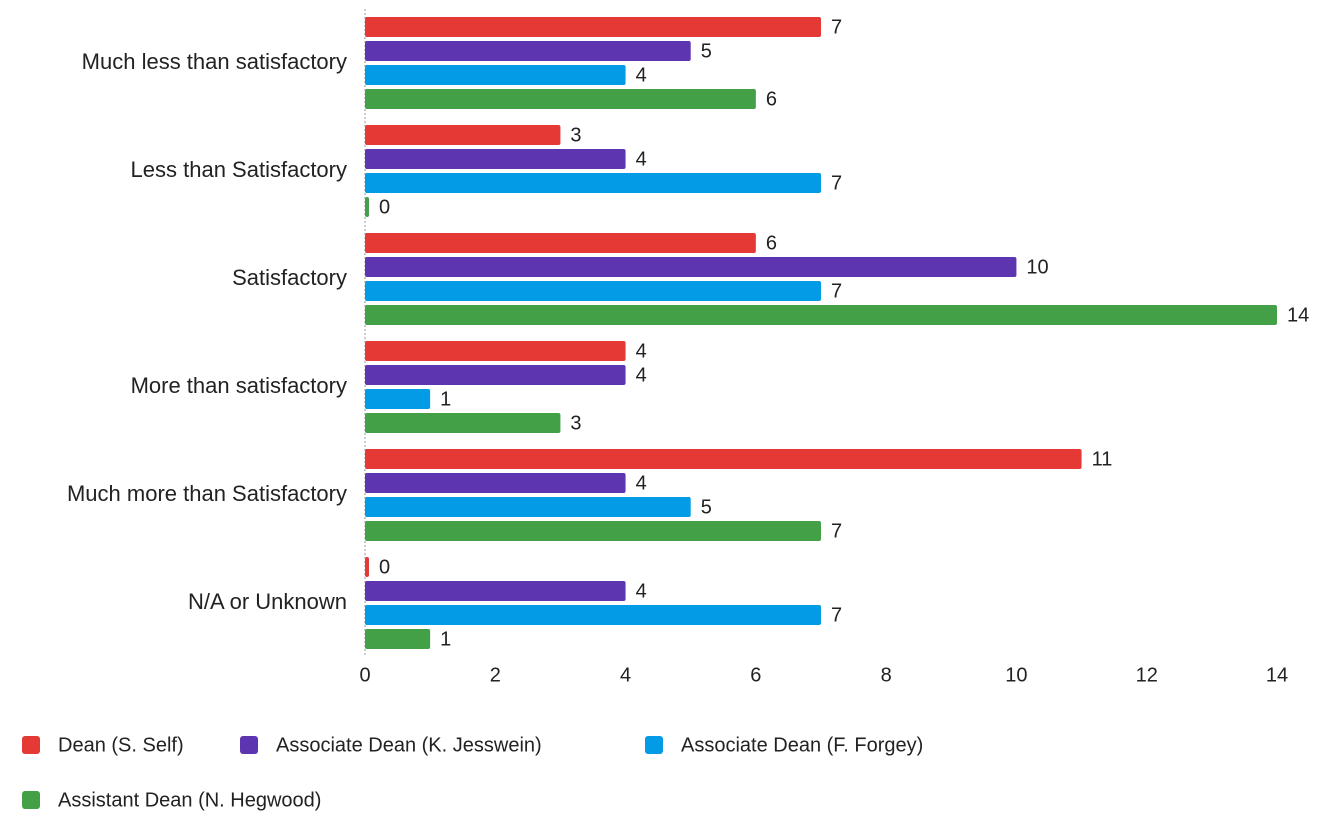 This screenshot has height=819, width=1328. Describe the element at coordinates (1016, 675) in the screenshot. I see `x-tick-label: 10` at that location.